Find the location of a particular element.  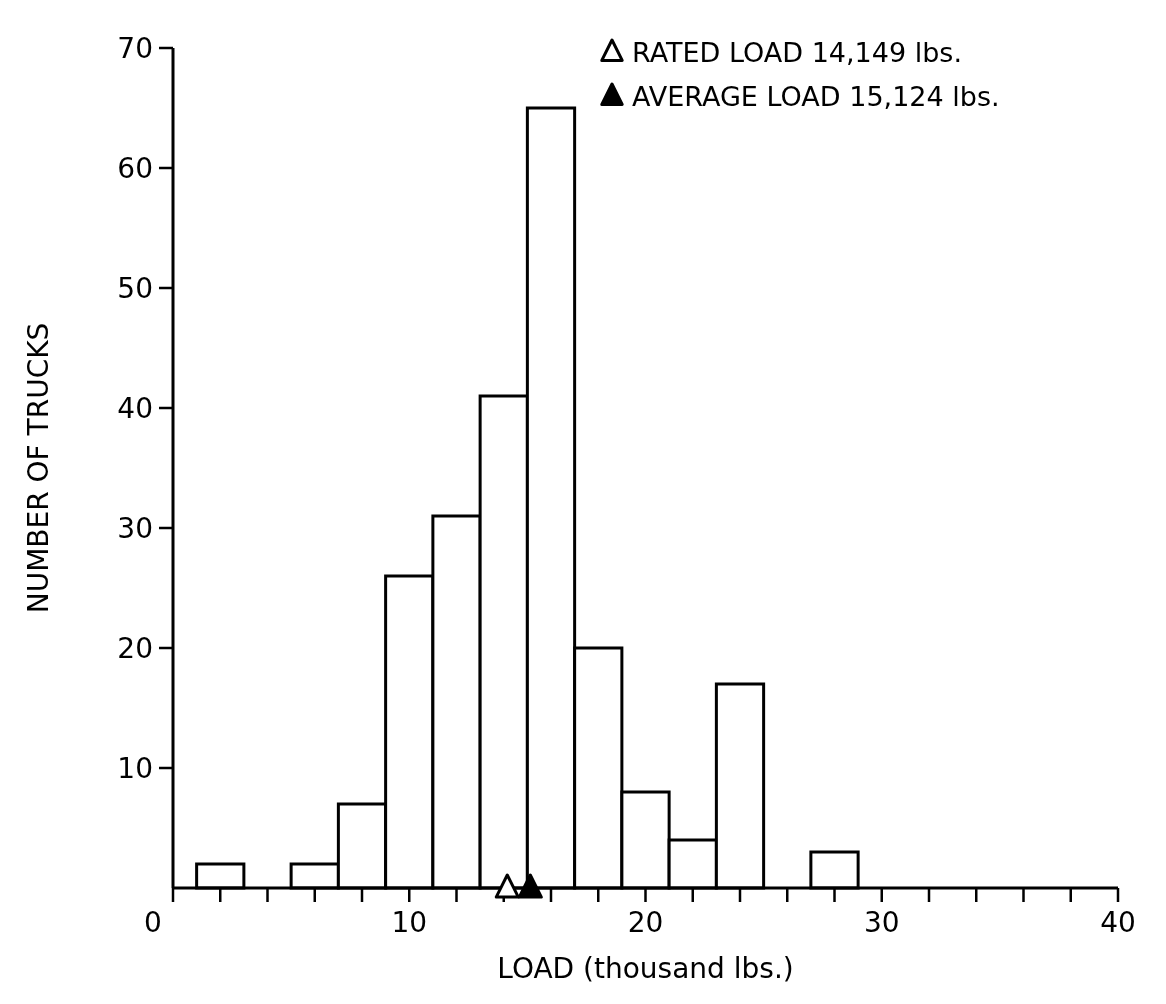

y-tick-label: 30 is located at coordinates (135, 528).